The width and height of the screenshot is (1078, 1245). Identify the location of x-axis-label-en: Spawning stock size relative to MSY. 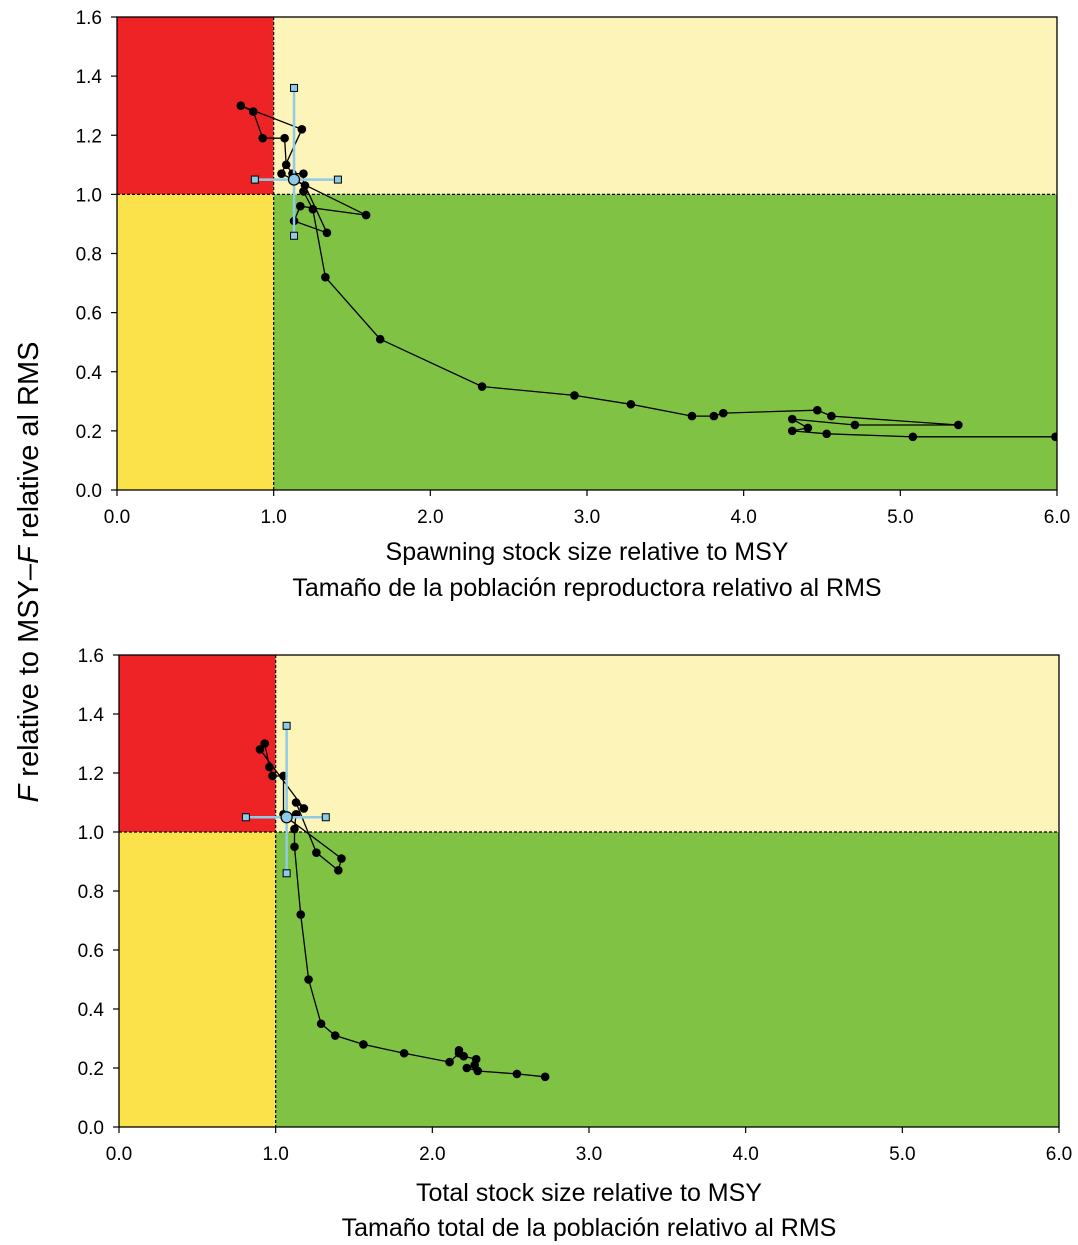
(587, 552).